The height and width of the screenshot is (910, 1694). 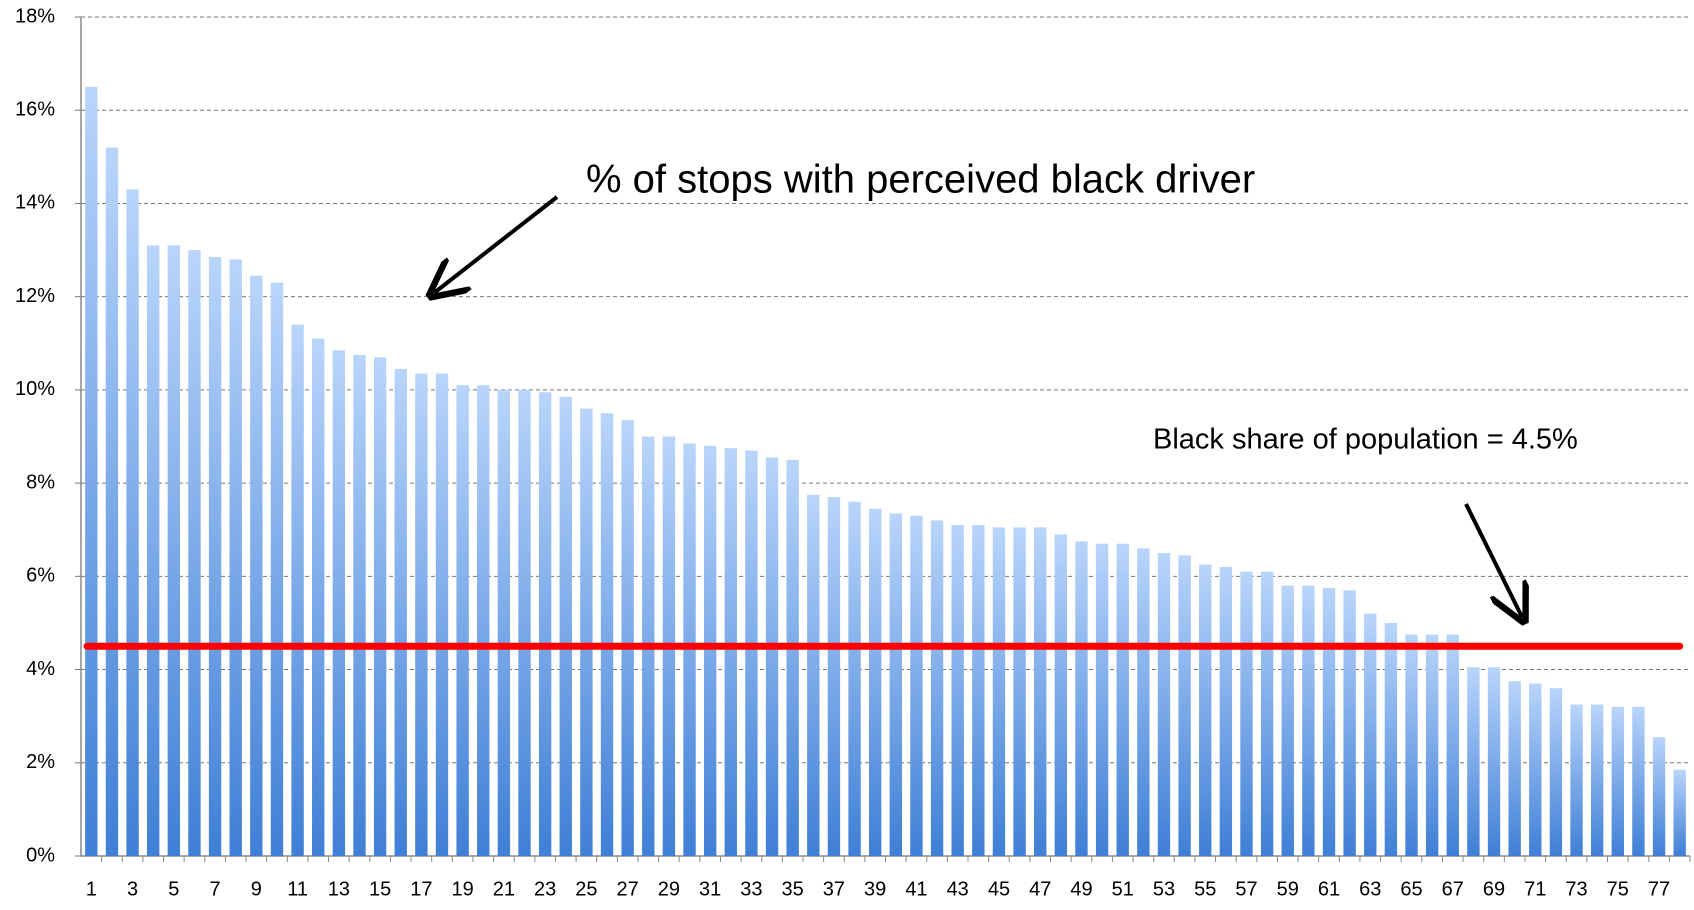 What do you see at coordinates (1329, 889) in the screenshot?
I see `x-tick-label: 61` at bounding box center [1329, 889].